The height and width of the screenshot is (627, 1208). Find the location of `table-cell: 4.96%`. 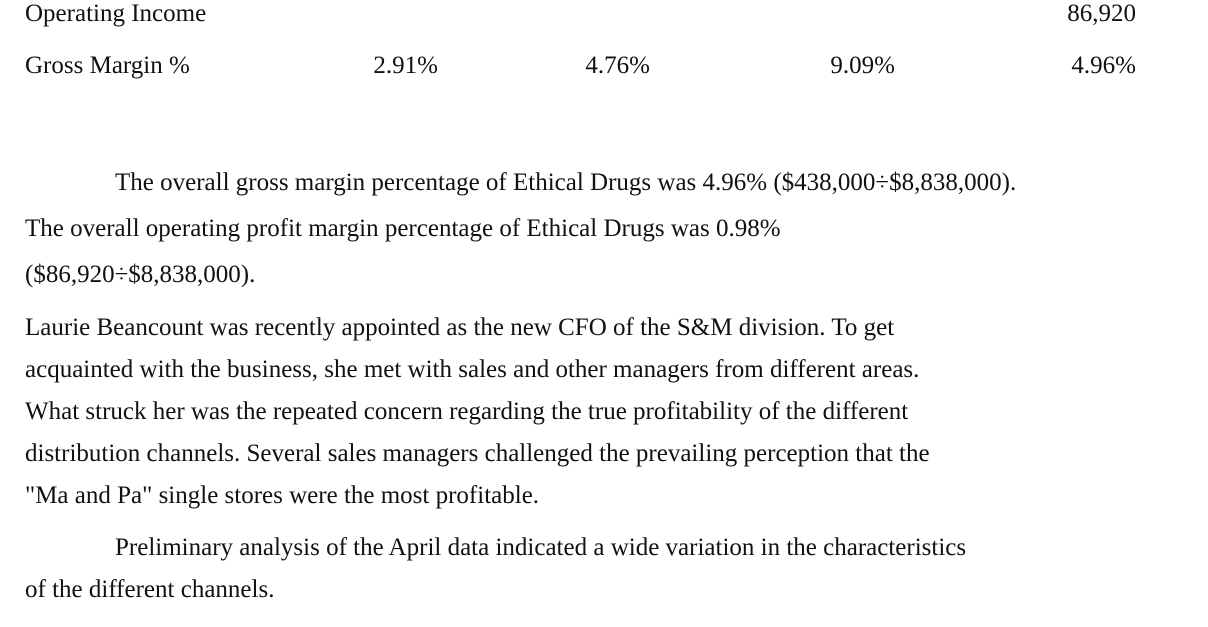

table-cell: 4.96% is located at coordinates (1103, 65).